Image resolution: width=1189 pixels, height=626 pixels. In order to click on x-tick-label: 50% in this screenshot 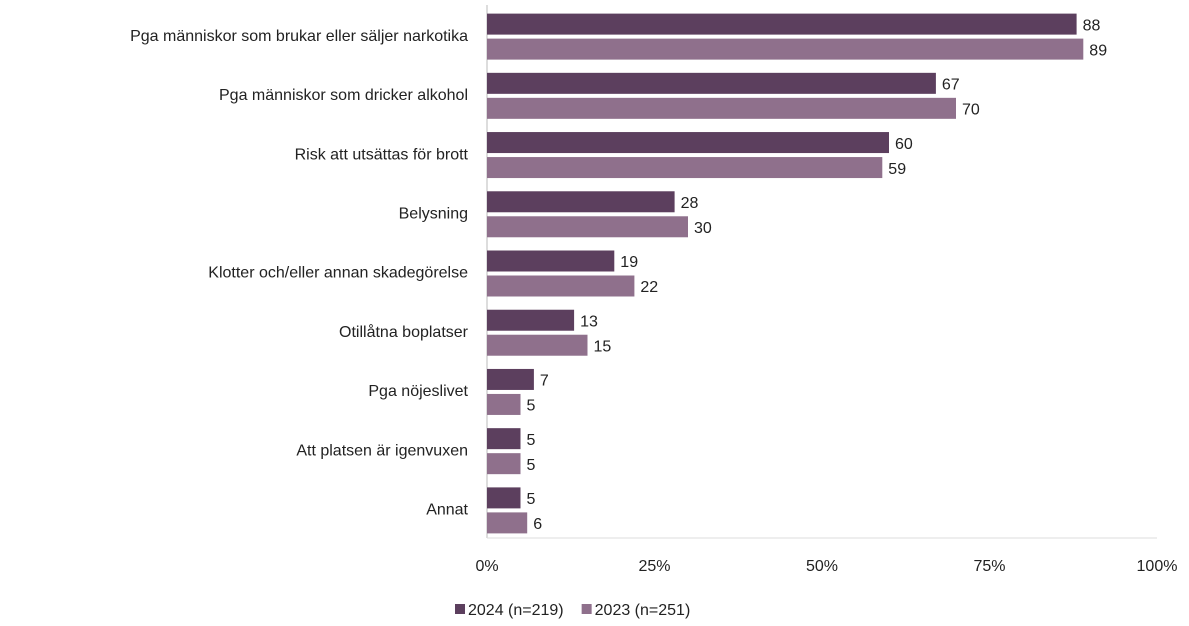, I will do `click(822, 566)`.